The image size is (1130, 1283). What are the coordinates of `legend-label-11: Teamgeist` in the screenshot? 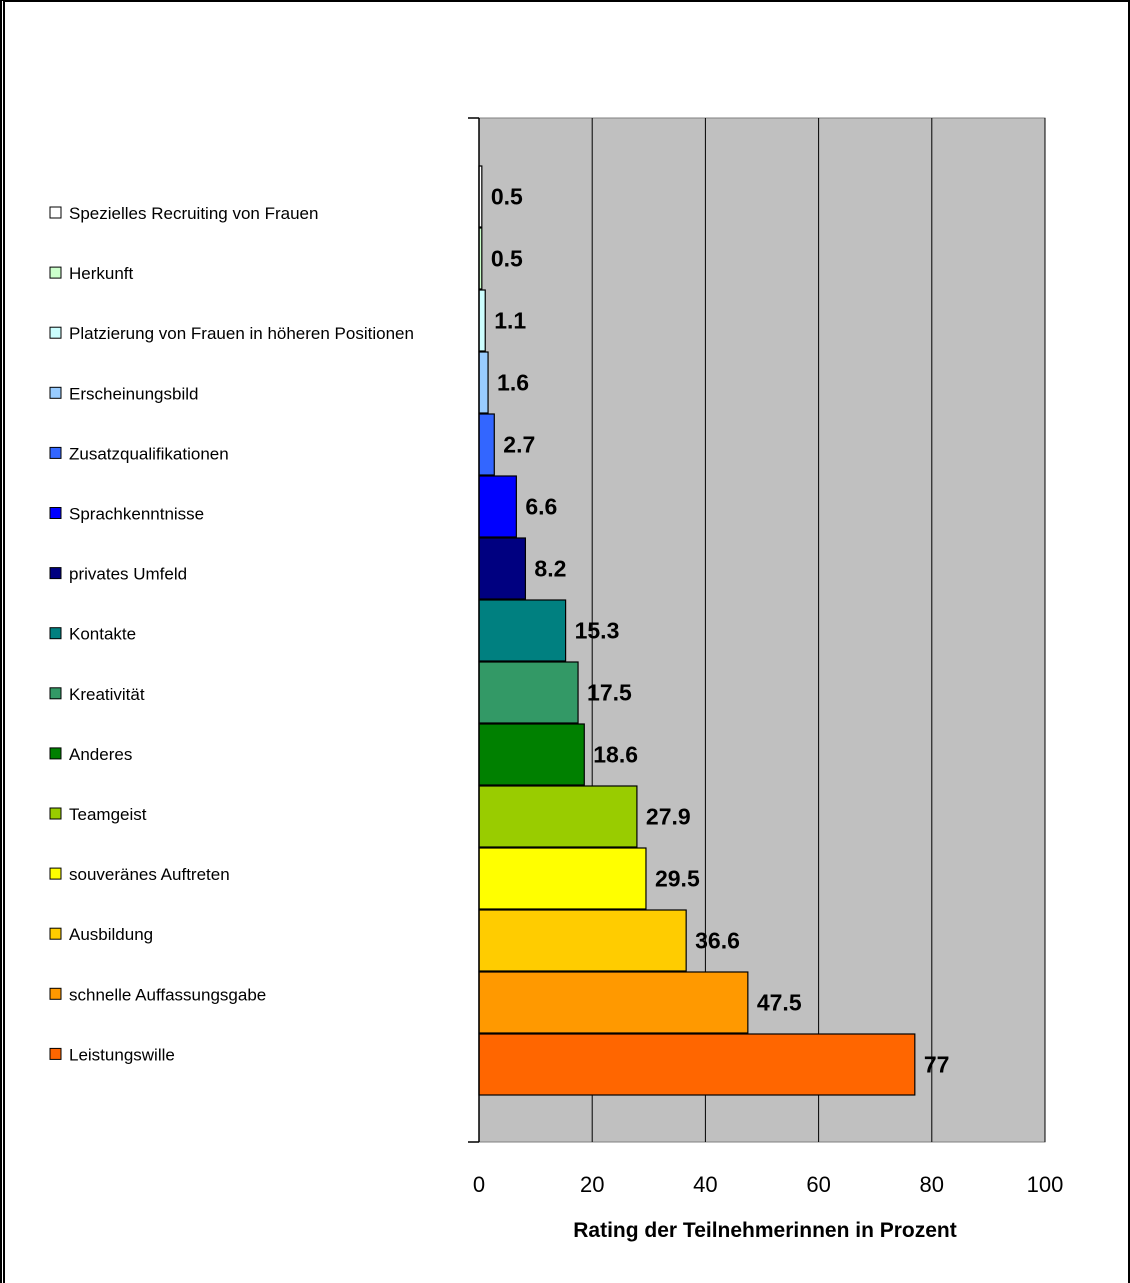 It's located at (108, 814).